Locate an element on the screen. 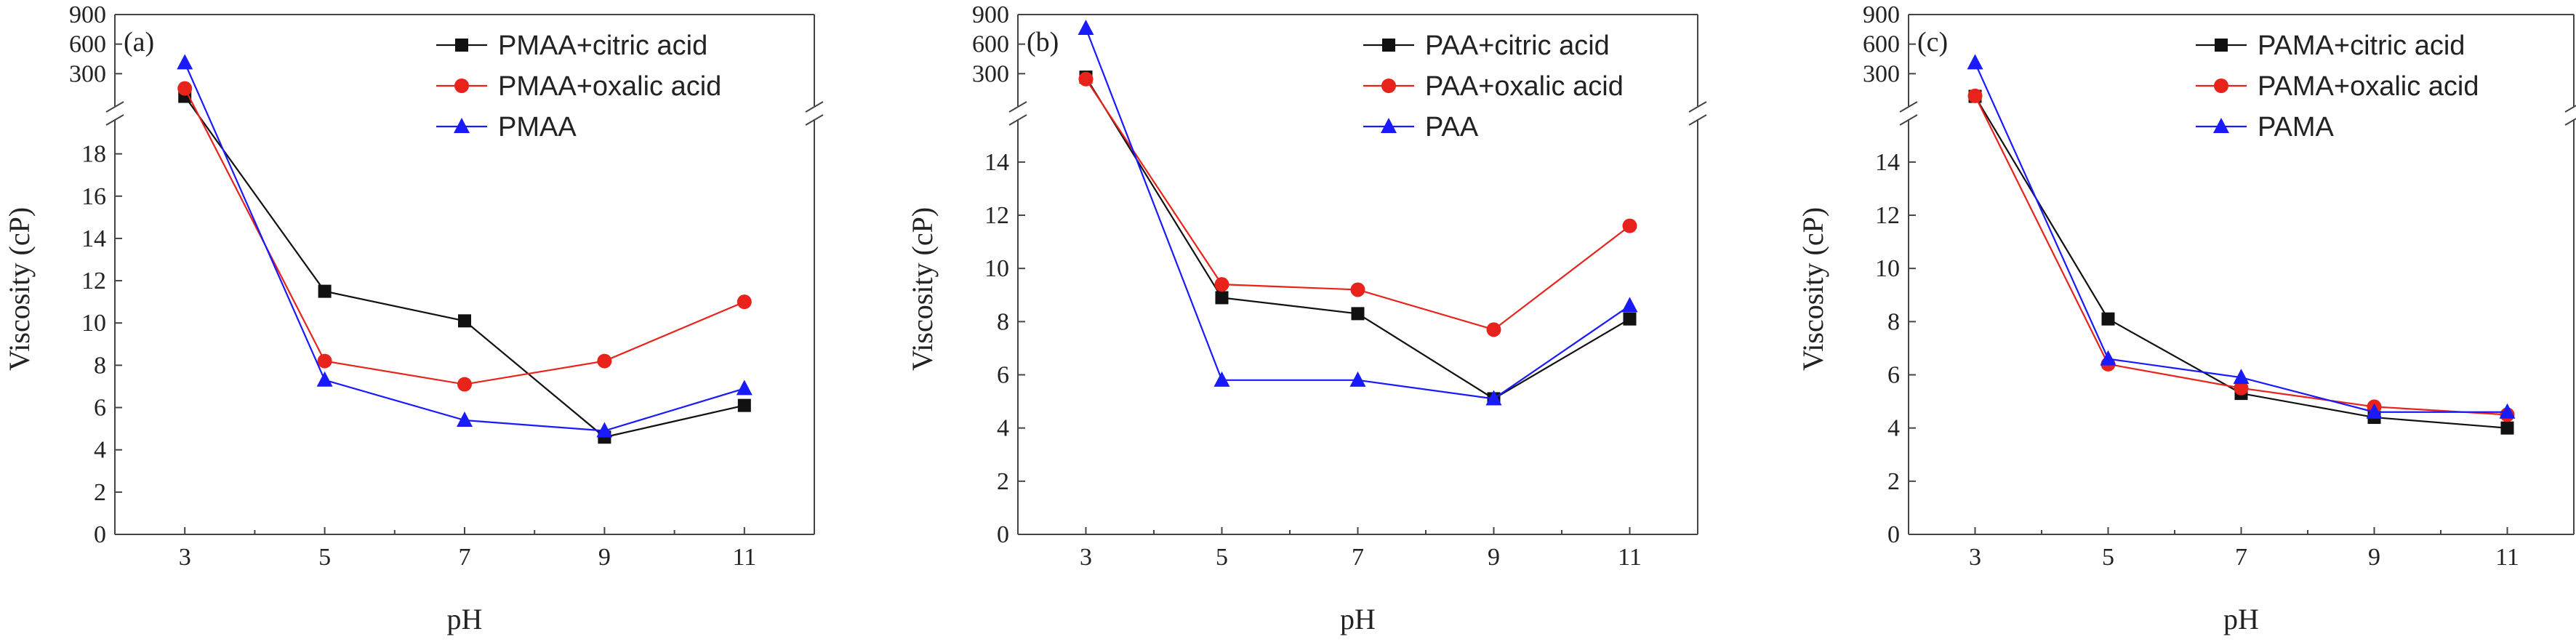 The width and height of the screenshot is (2576, 642). legend: PAA+citric acid PAA+oxalic acid PAA is located at coordinates (1494, 87).